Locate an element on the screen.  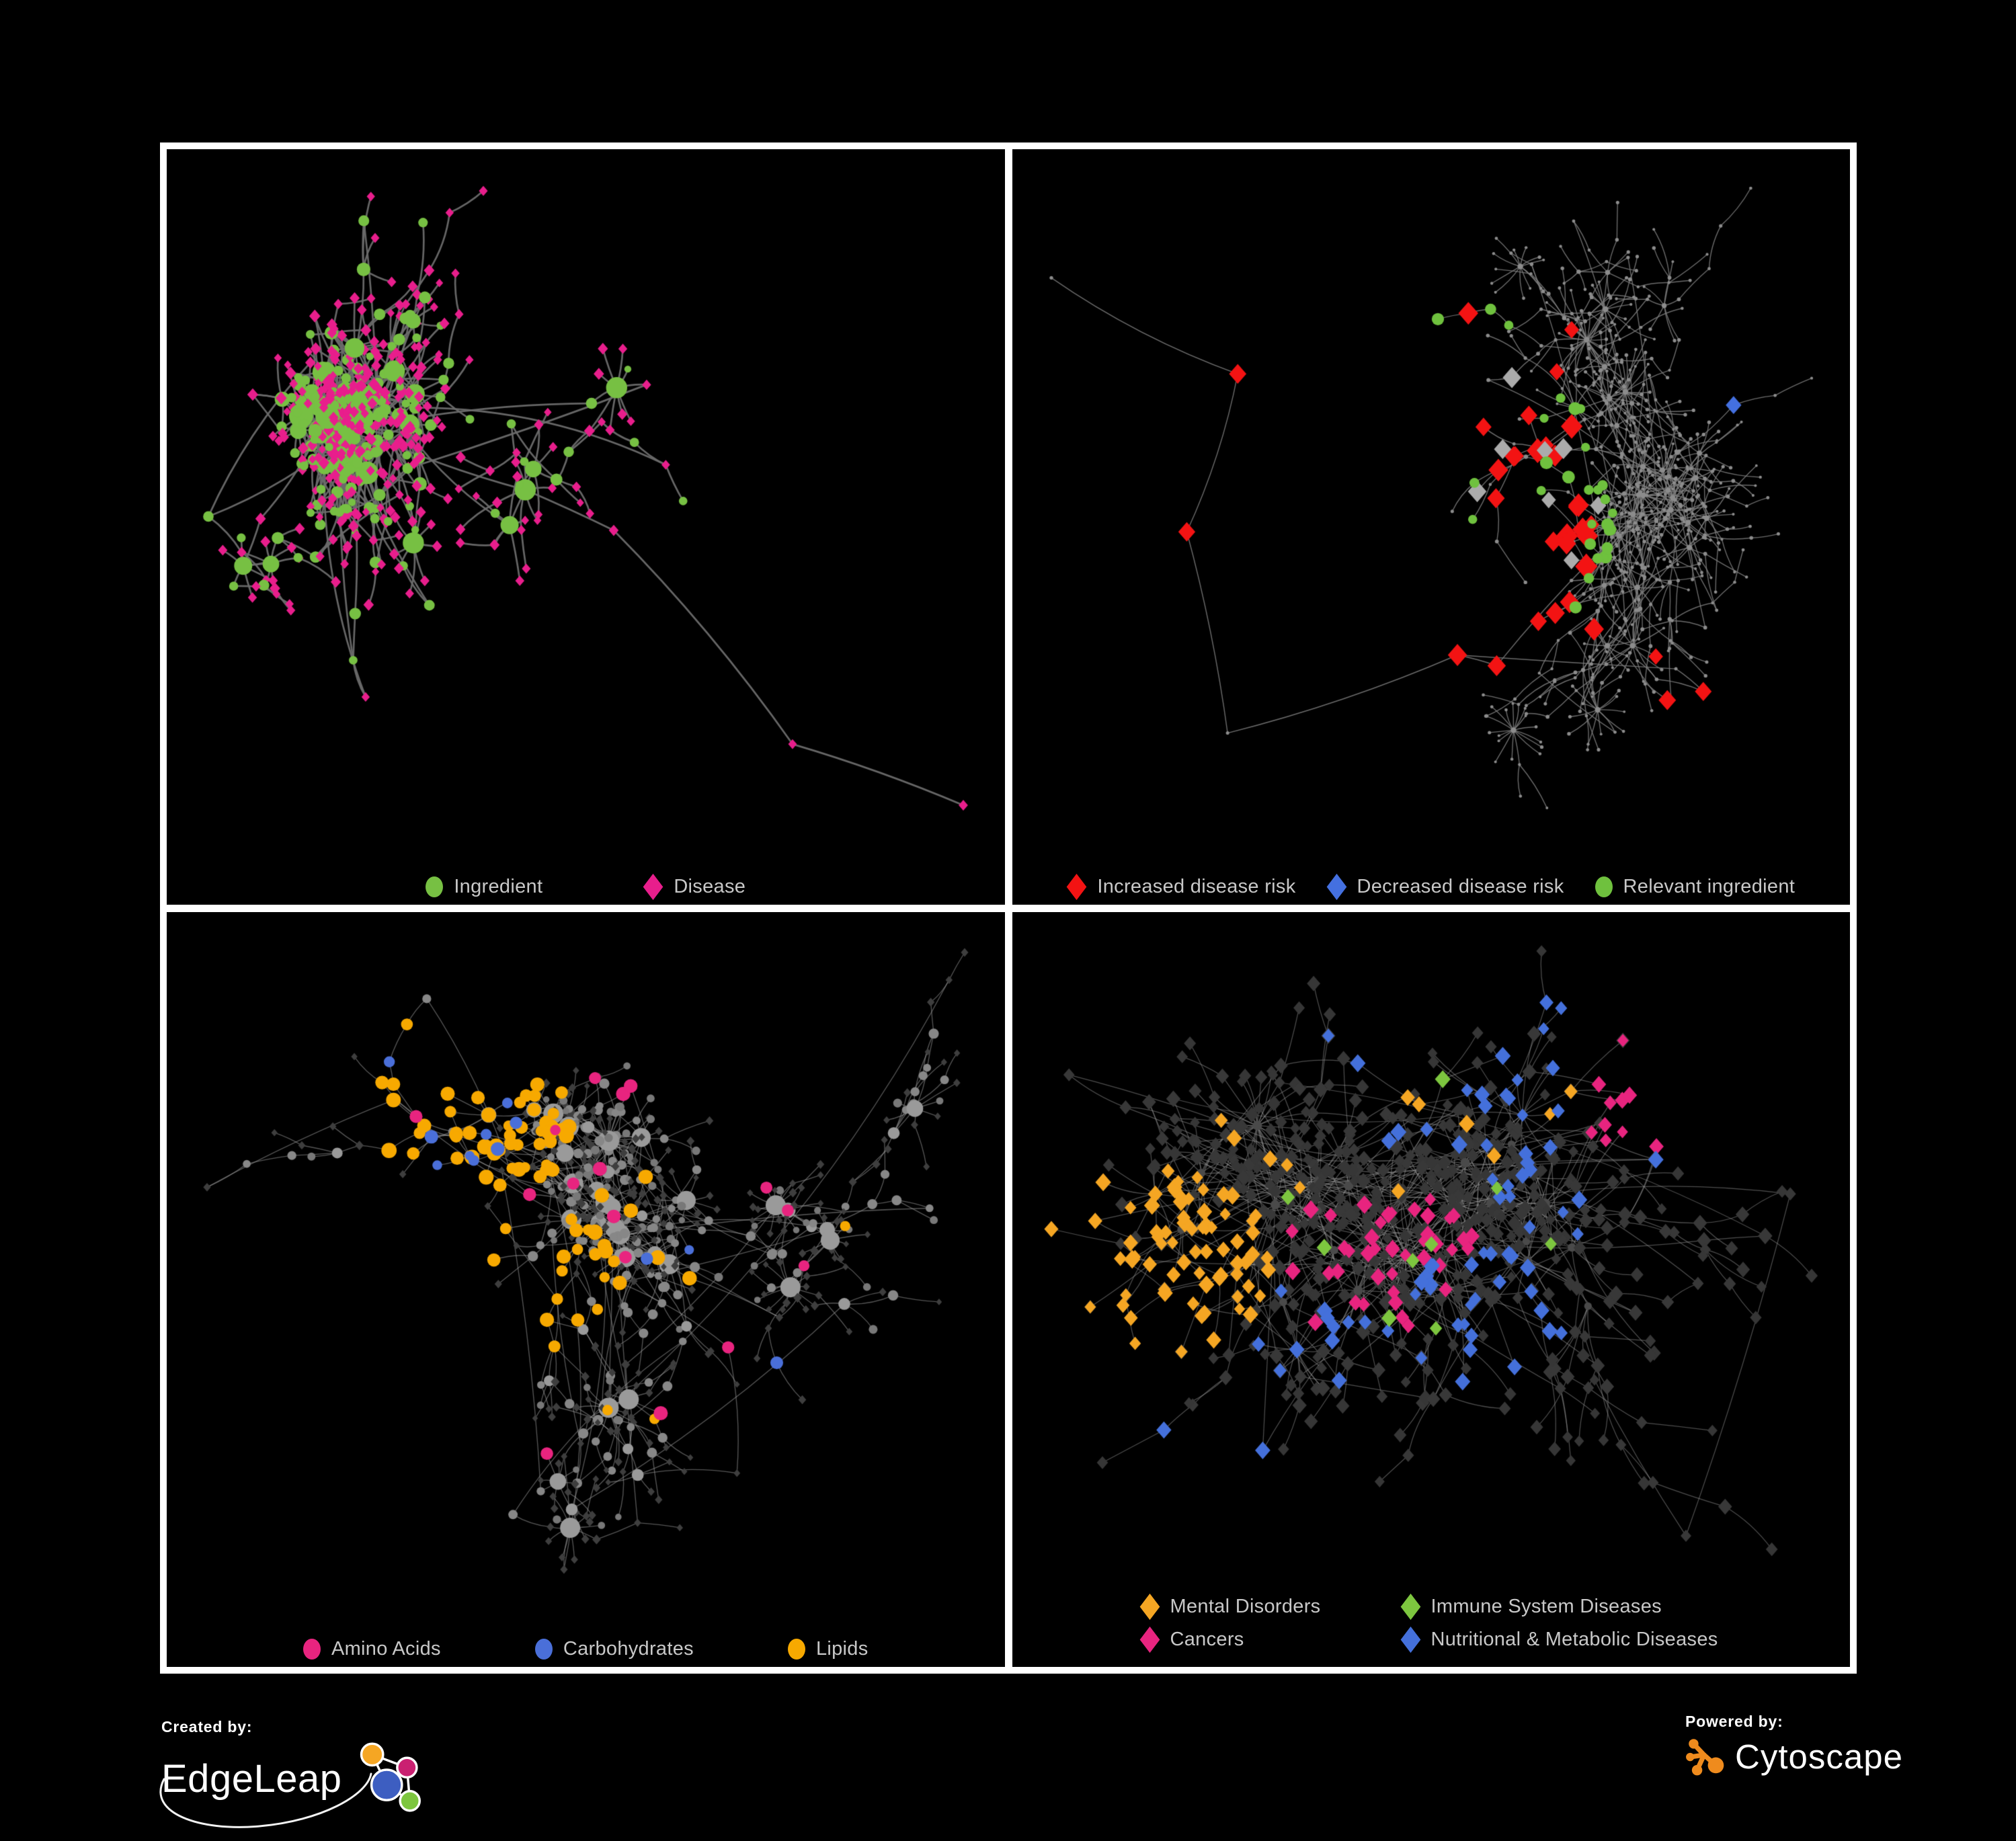
legend-item: Carbohydrates is located at coordinates (614, 1649).